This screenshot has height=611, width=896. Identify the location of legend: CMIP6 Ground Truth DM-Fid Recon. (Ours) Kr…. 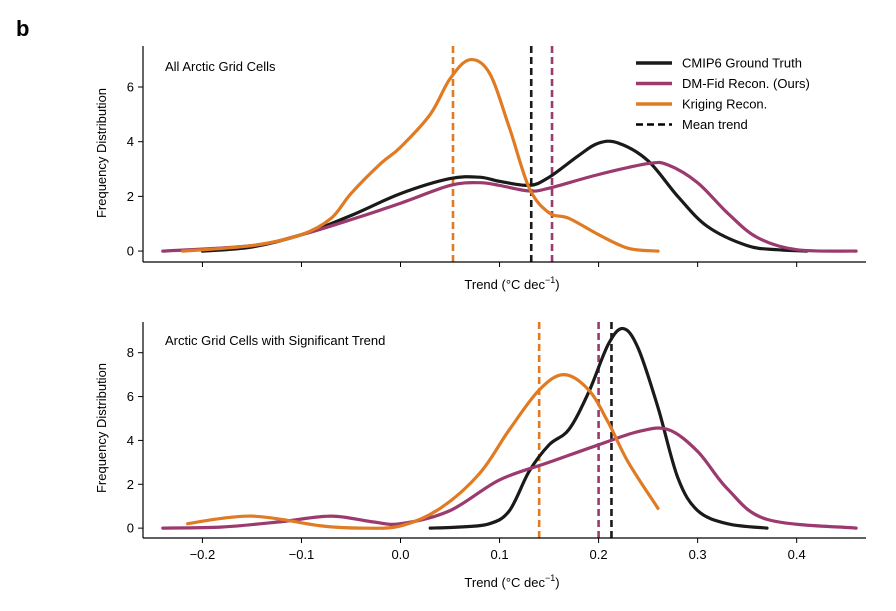
(723, 94).